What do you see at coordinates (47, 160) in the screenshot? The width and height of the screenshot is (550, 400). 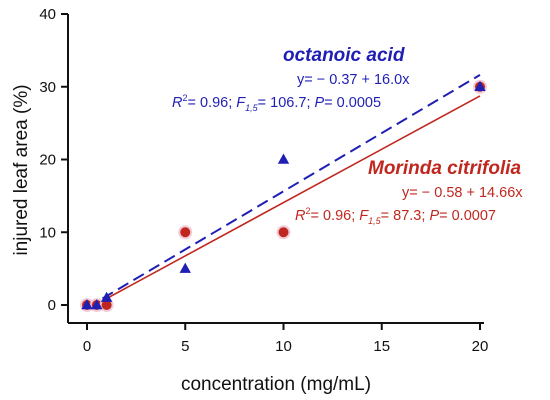 I see `y-tick-label: 20` at bounding box center [47, 160].